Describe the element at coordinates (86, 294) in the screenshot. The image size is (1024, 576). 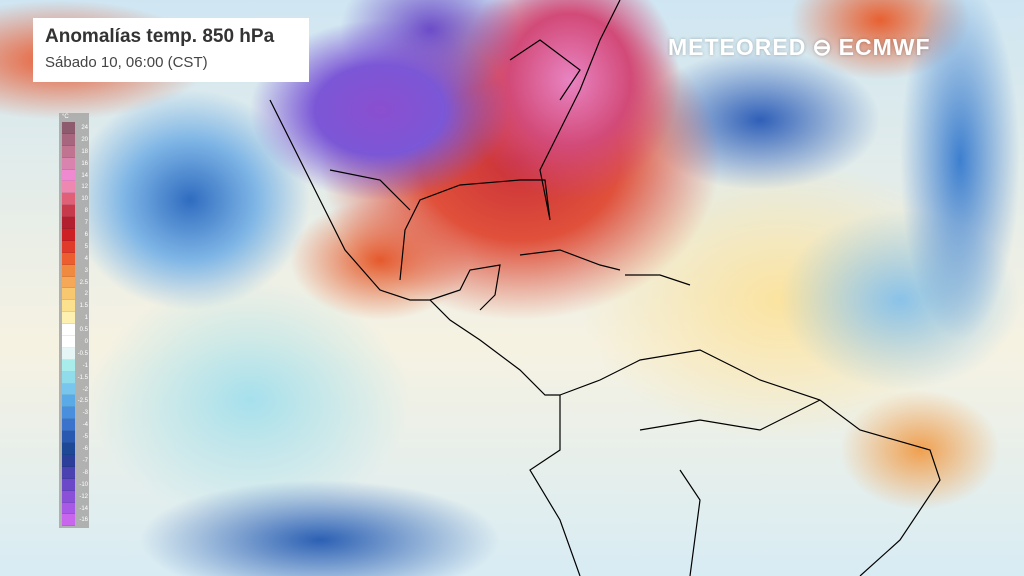
I see `legend-label: 2` at that location.